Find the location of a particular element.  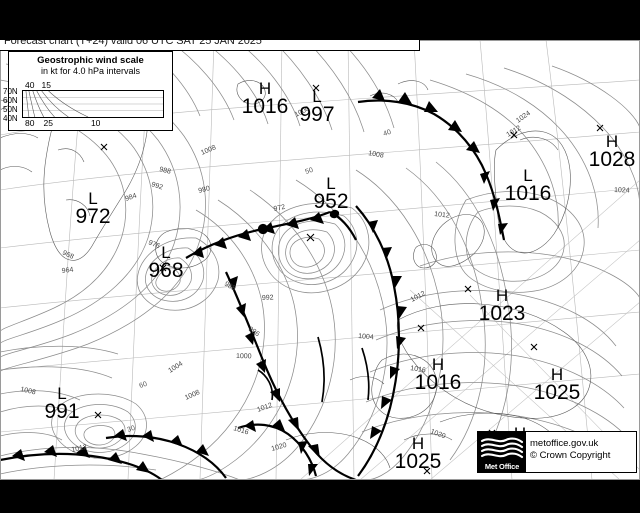

wind-scale-lat-50n: 50N is located at coordinates (10, 109).